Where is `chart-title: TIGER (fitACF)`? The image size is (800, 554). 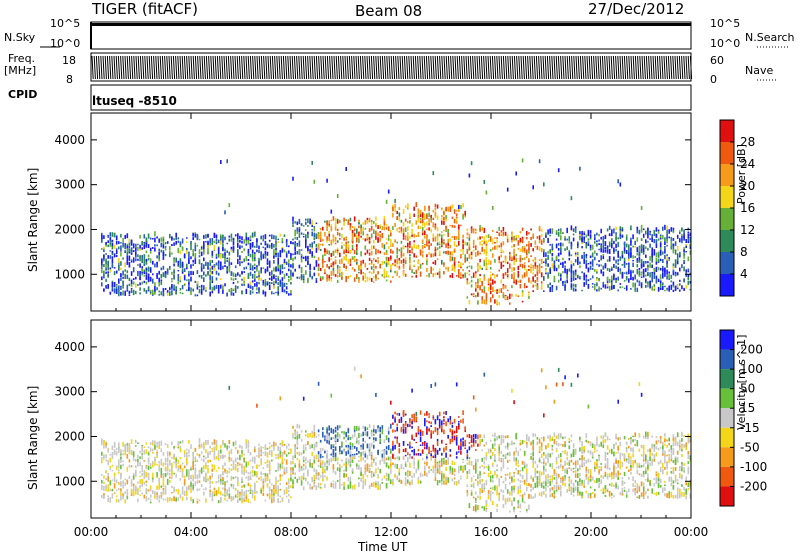 chart-title: TIGER (fitACF) is located at coordinates (145, 9).